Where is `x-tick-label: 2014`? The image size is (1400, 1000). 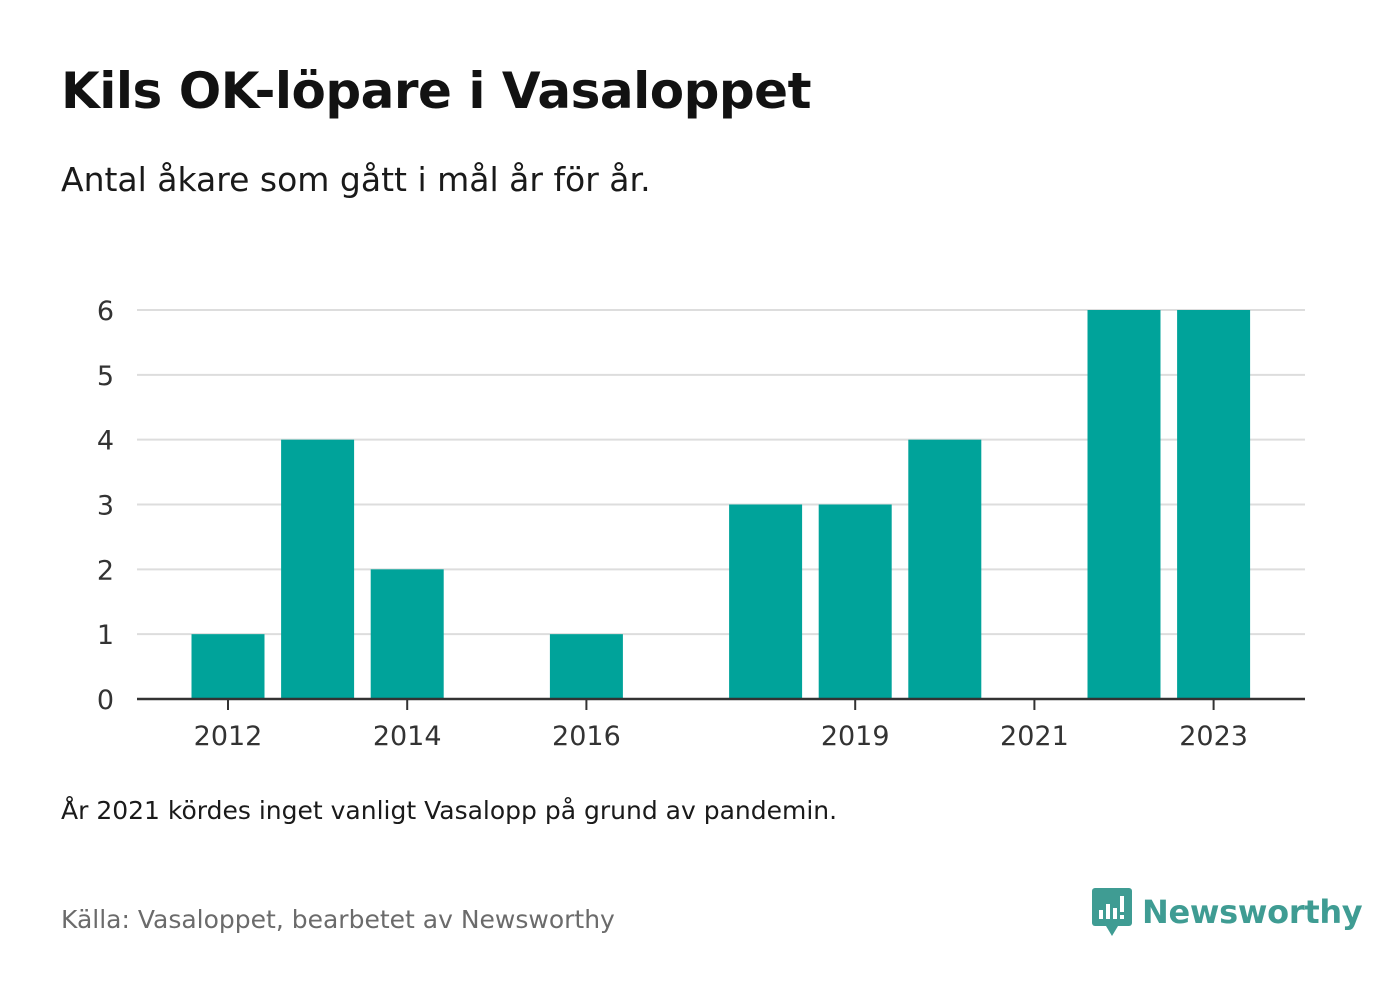
x-tick-label: 2014 is located at coordinates (407, 736).